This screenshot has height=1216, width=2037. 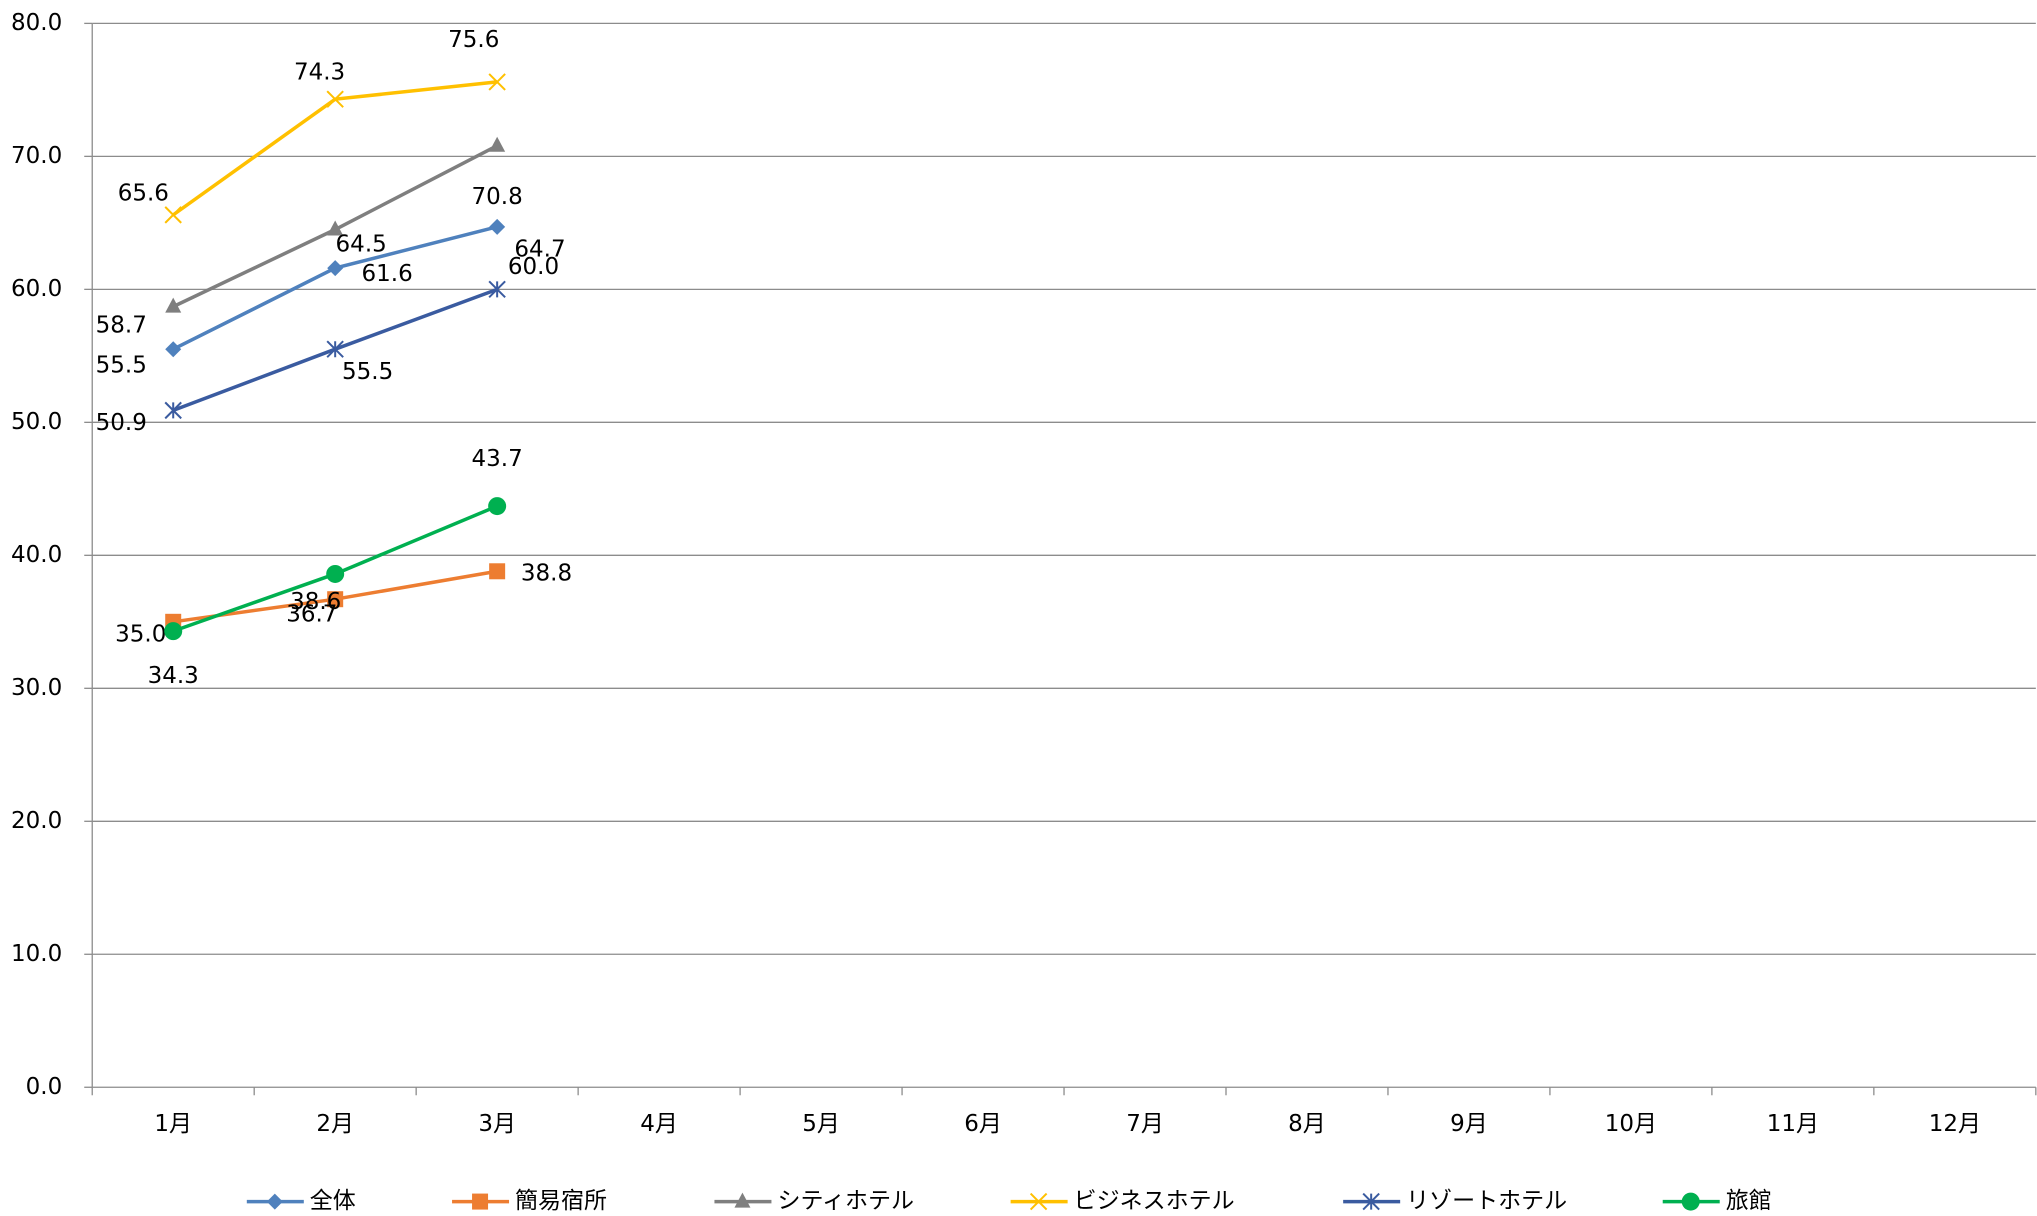 What do you see at coordinates (121, 423) in the screenshot?
I see `data-label: 50.9` at bounding box center [121, 423].